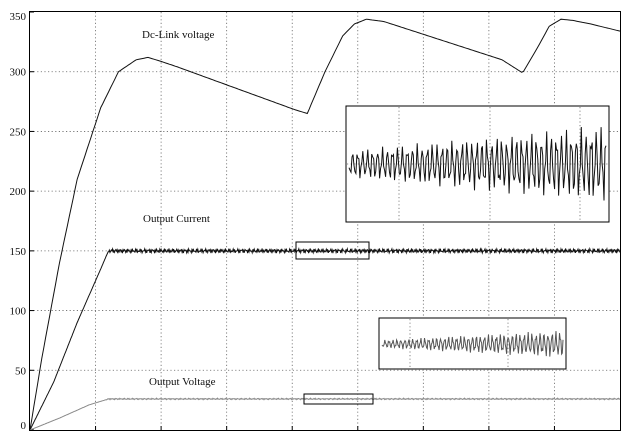  I want to click on y-tick-label: 100, so click(18, 312).